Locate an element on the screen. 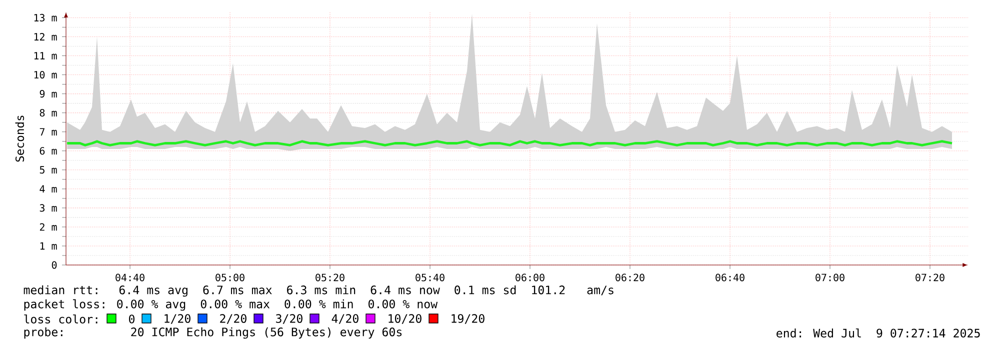 The height and width of the screenshot is (347, 997). text: loss color: is located at coordinates (61, 319).